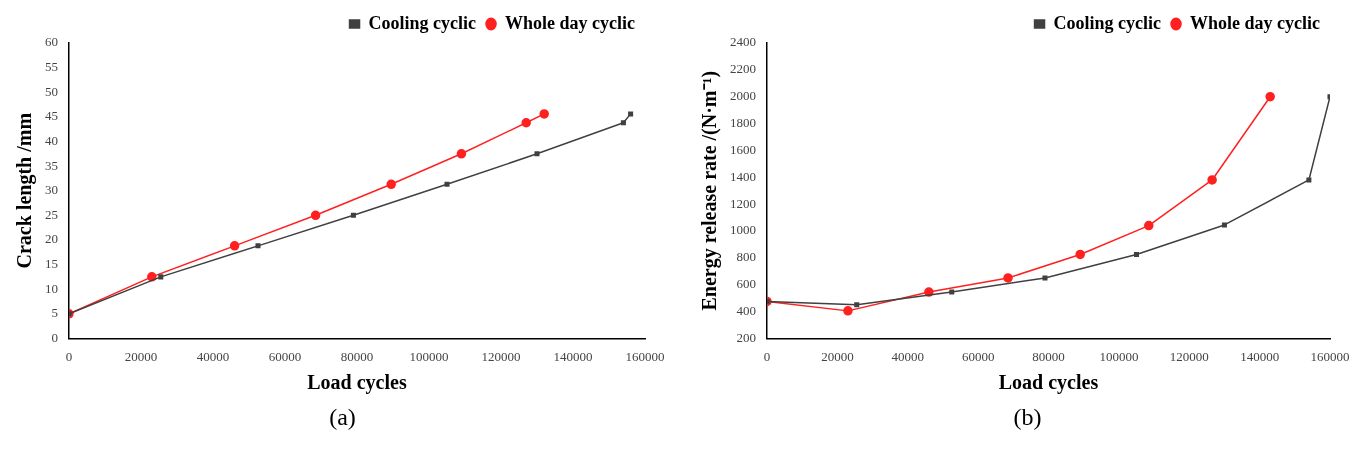 The height and width of the screenshot is (469, 1370). What do you see at coordinates (51, 140) in the screenshot?
I see `y-tick-label: 40` at bounding box center [51, 140].